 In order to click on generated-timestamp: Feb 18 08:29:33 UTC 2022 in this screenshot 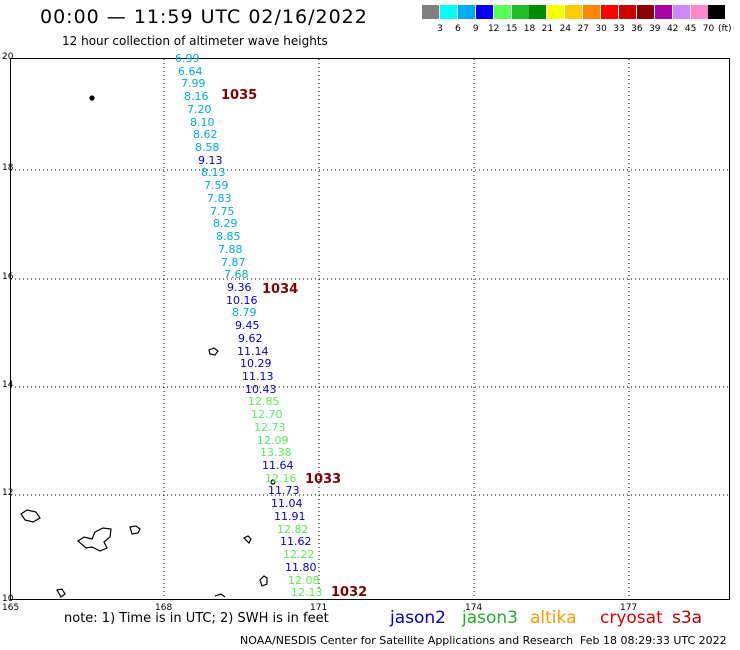, I will do `click(653, 640)`.